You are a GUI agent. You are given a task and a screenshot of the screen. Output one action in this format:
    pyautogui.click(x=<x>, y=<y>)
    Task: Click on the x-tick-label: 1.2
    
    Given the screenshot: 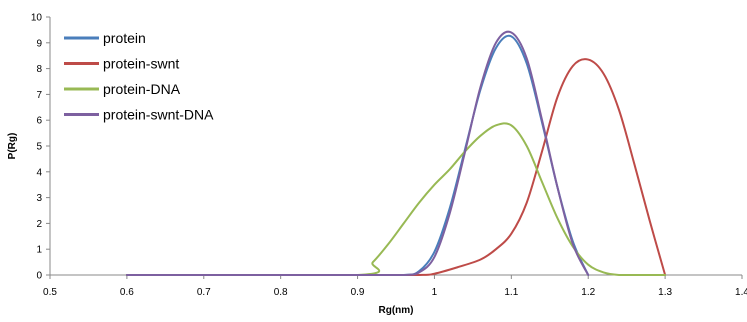 What is the action you would take?
    pyautogui.click(x=588, y=292)
    